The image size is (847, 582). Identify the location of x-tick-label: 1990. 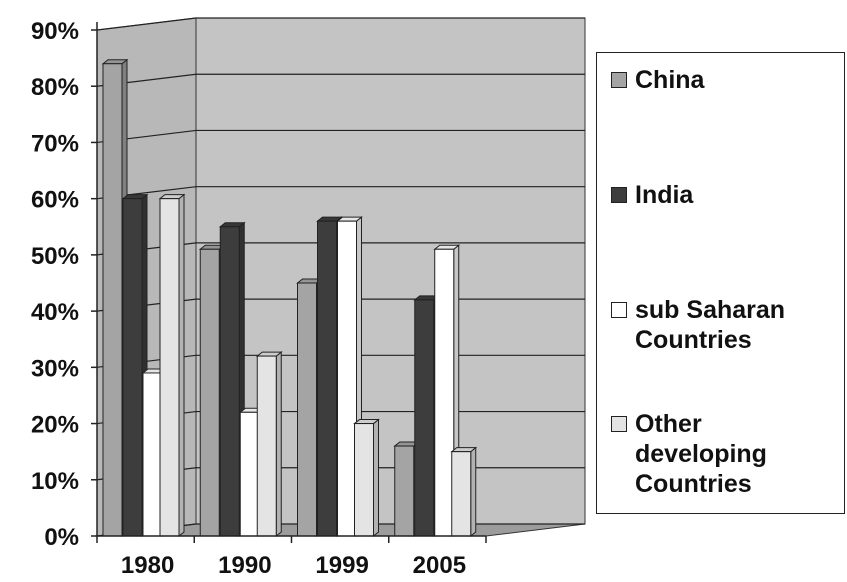
(244, 565).